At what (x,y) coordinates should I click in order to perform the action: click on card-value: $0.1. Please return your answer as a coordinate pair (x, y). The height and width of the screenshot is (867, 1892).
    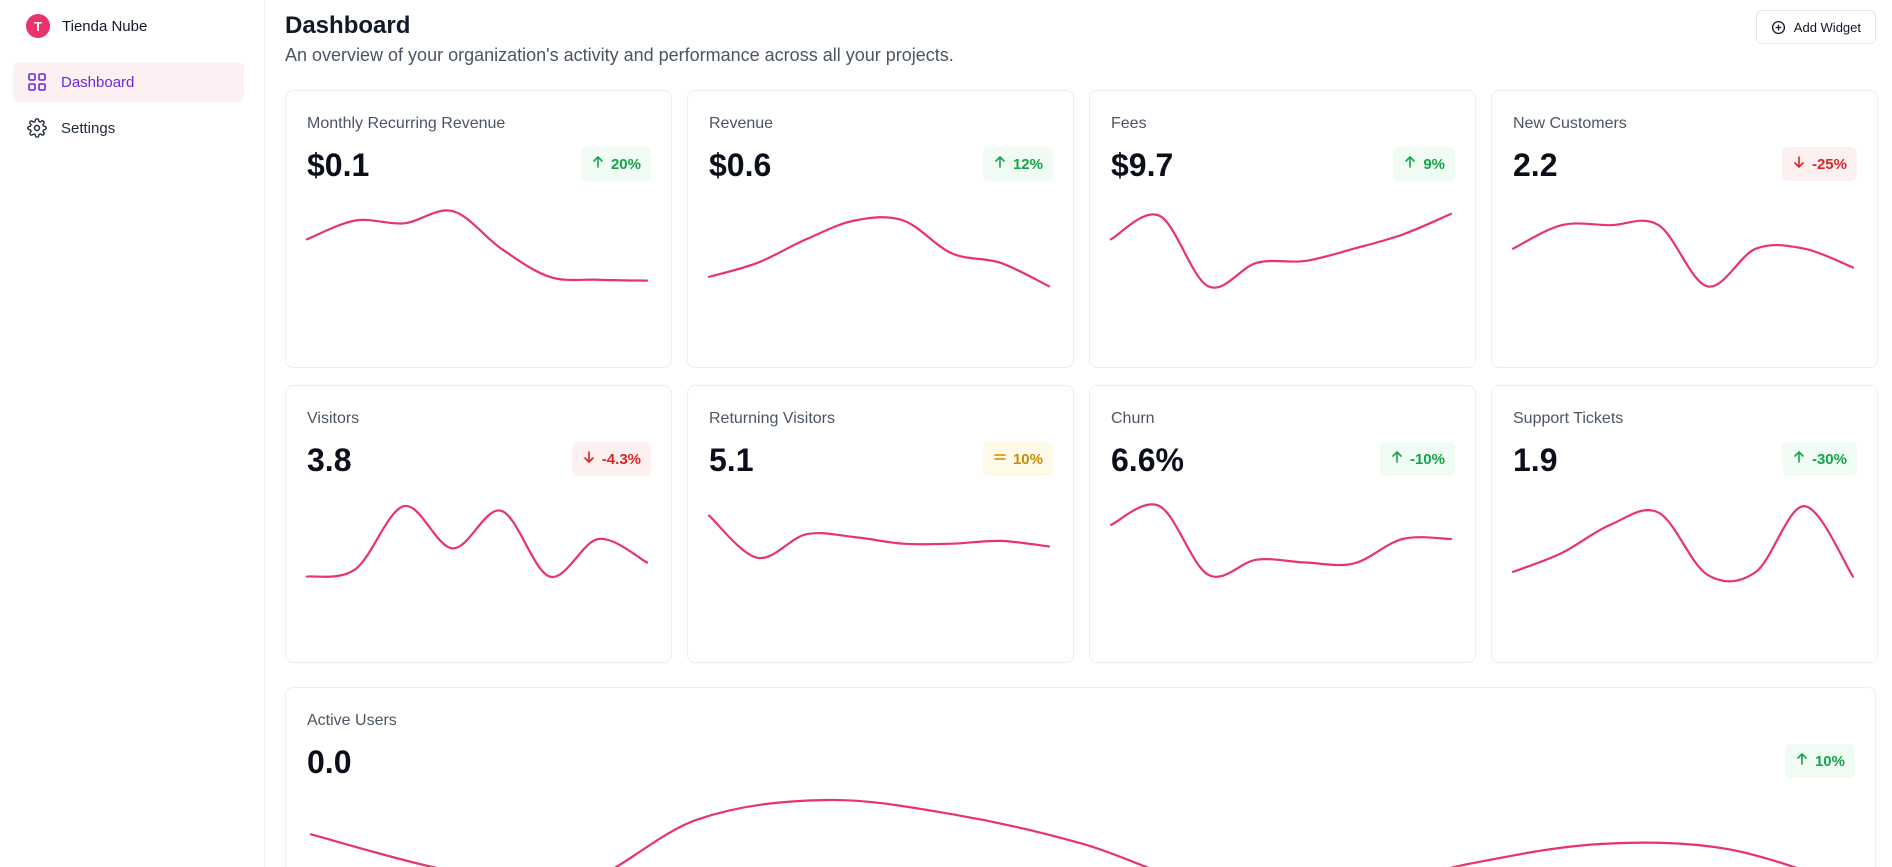
    Looking at the image, I should click on (338, 165).